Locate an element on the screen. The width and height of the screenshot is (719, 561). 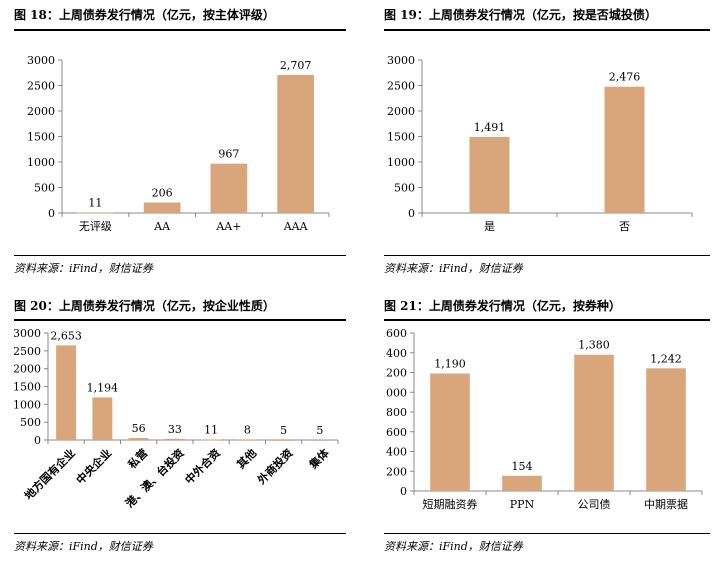
x-category-label: PPN is located at coordinates (522, 504).